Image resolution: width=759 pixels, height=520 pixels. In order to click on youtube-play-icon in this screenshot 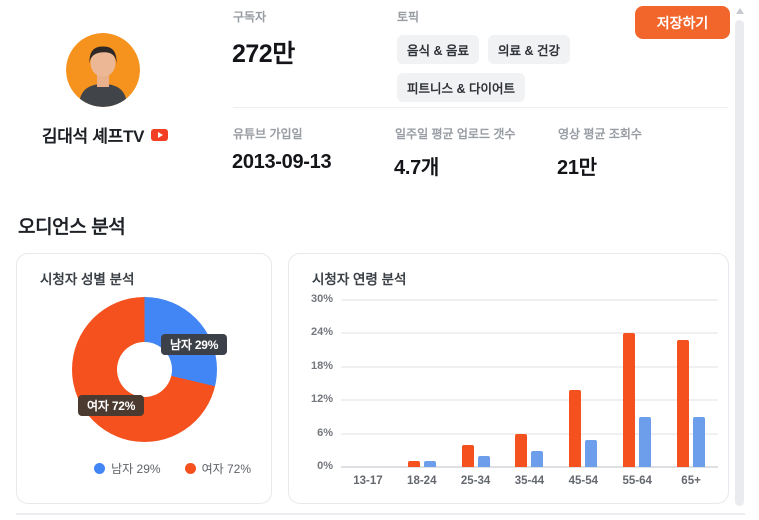, I will do `click(160, 134)`.